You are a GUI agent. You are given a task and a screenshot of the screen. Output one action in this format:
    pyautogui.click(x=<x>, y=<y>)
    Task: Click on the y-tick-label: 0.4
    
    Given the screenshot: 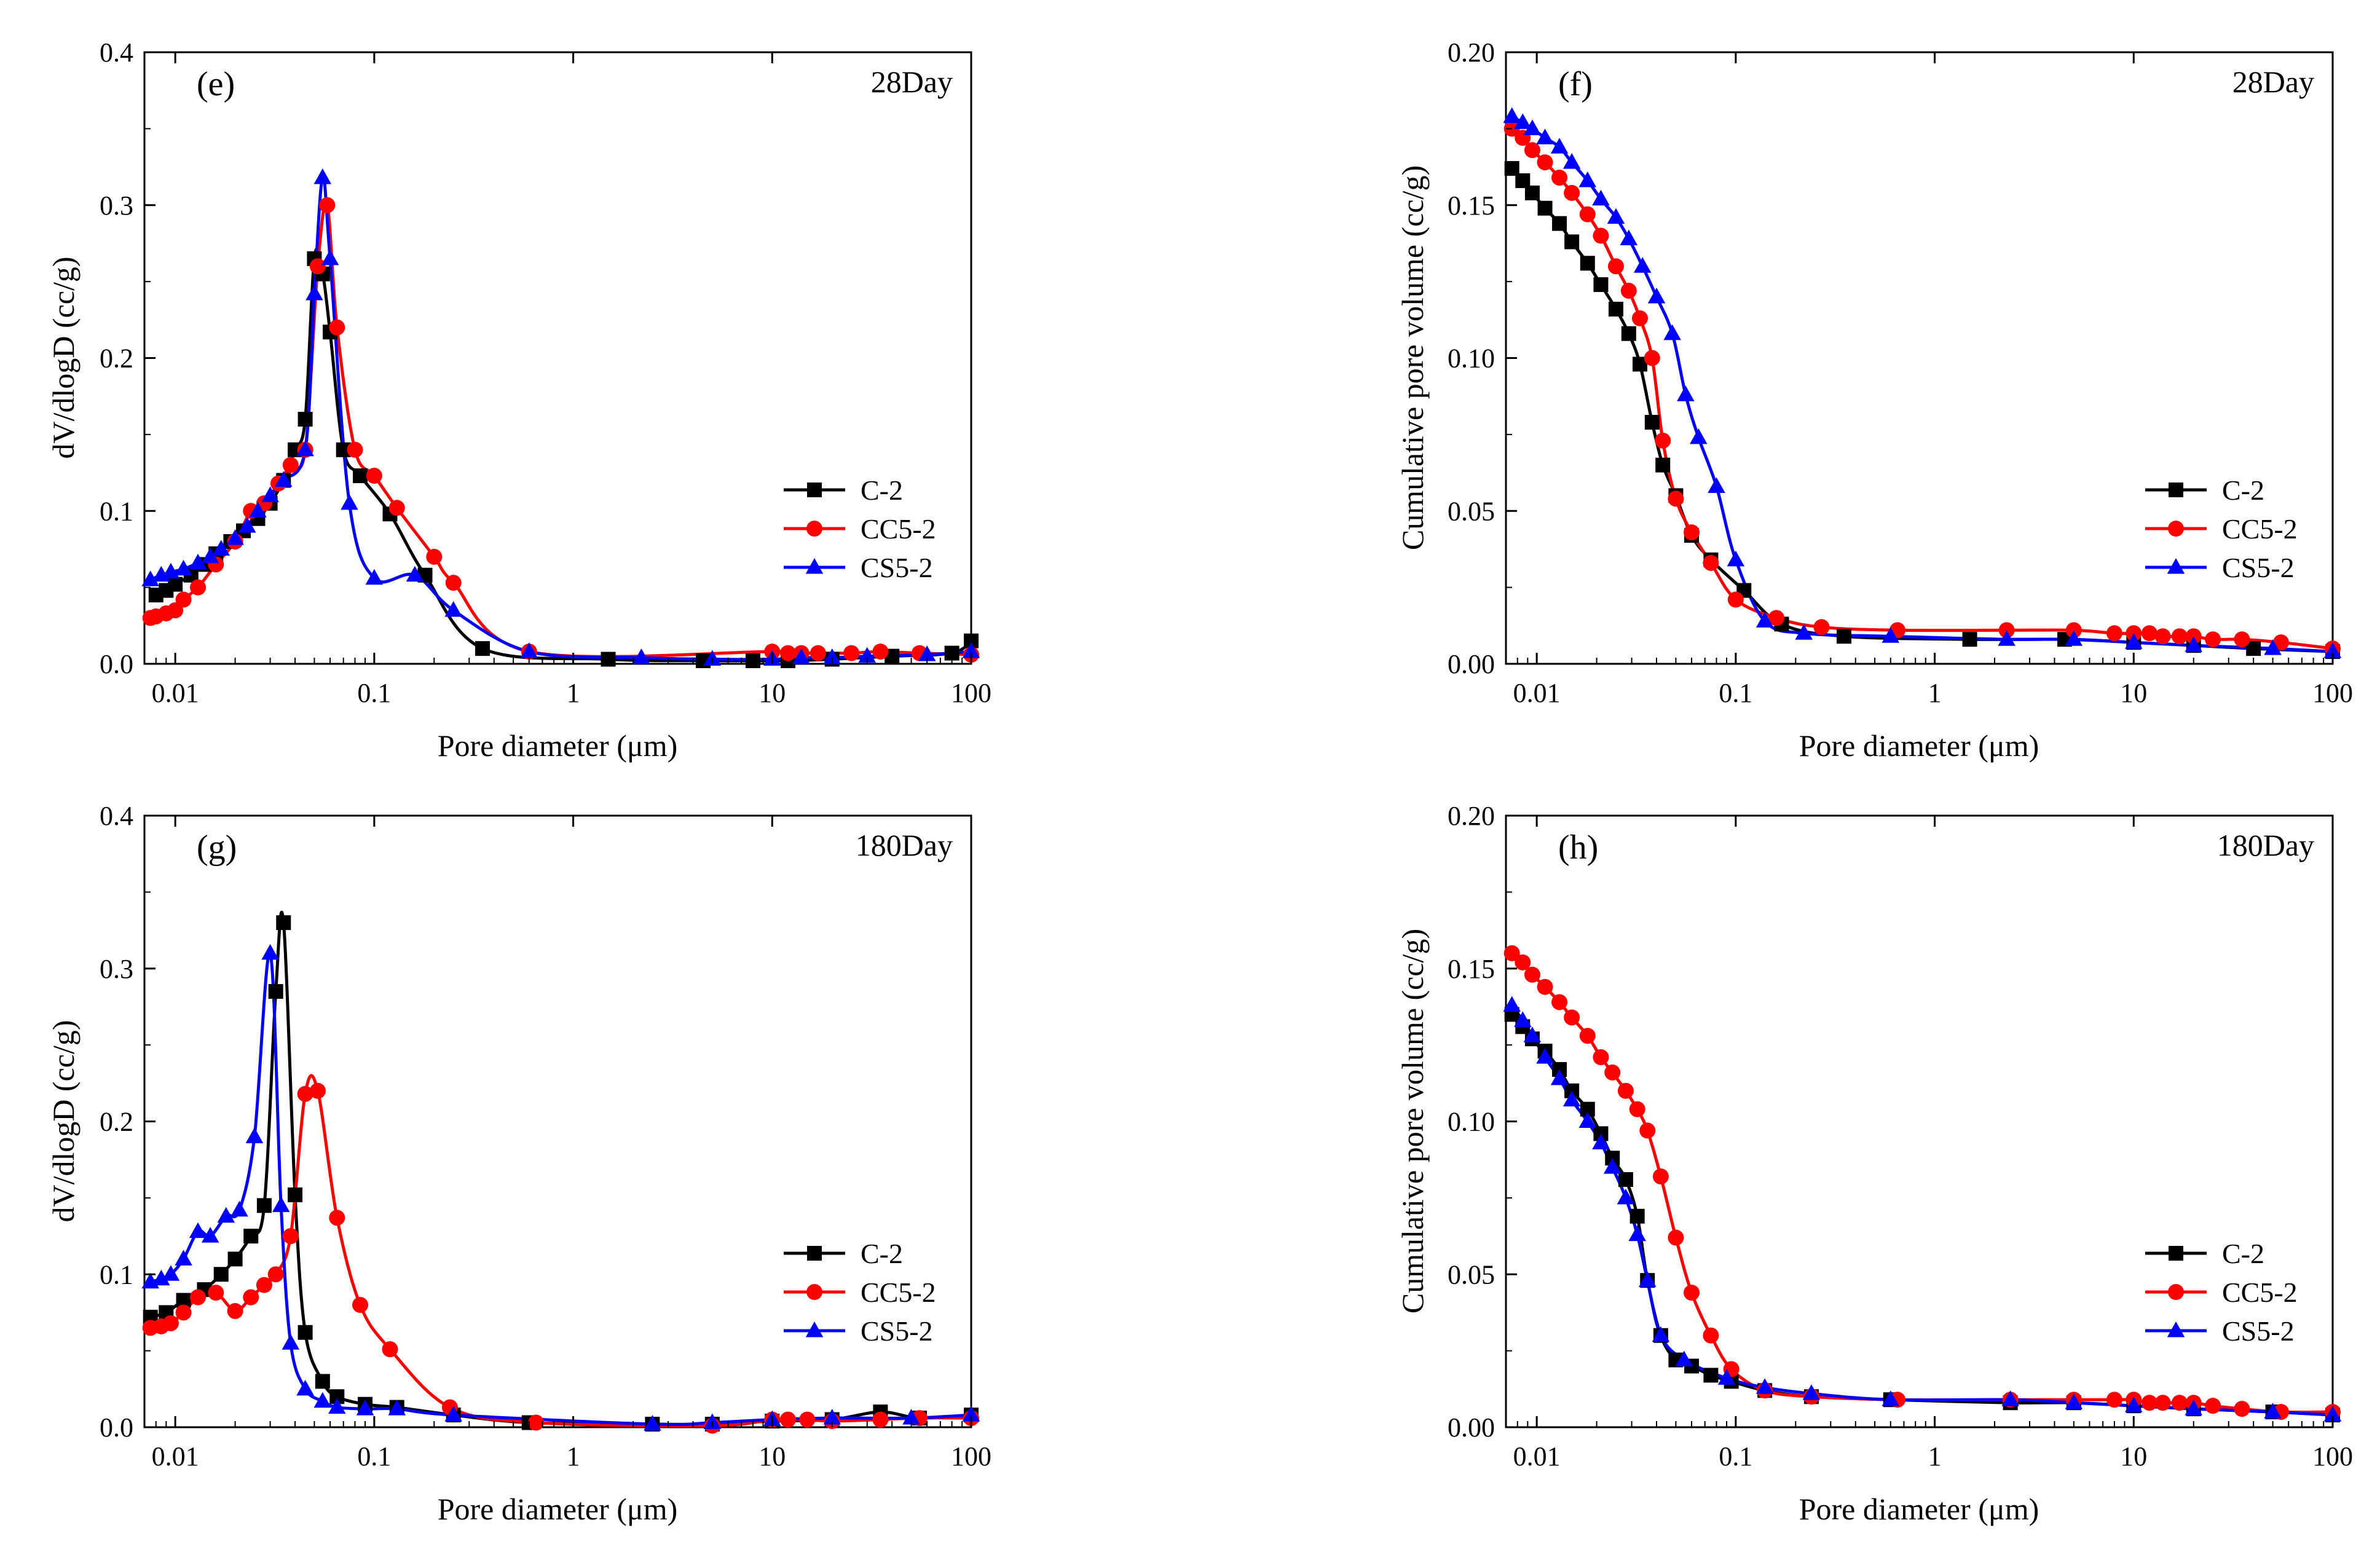 What is the action you would take?
    pyautogui.click(x=116, y=52)
    